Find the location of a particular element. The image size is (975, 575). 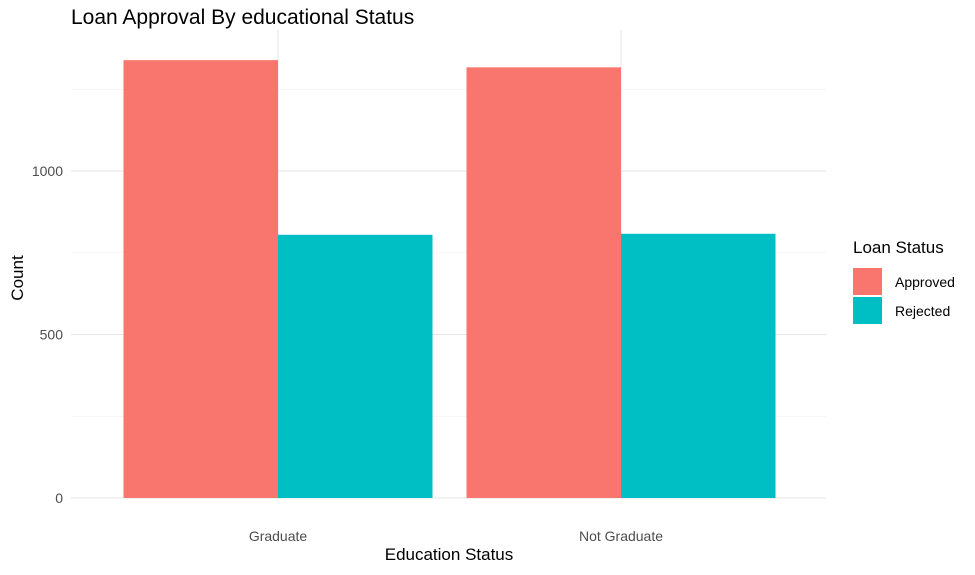

legend-swatch-approved is located at coordinates (867, 281).